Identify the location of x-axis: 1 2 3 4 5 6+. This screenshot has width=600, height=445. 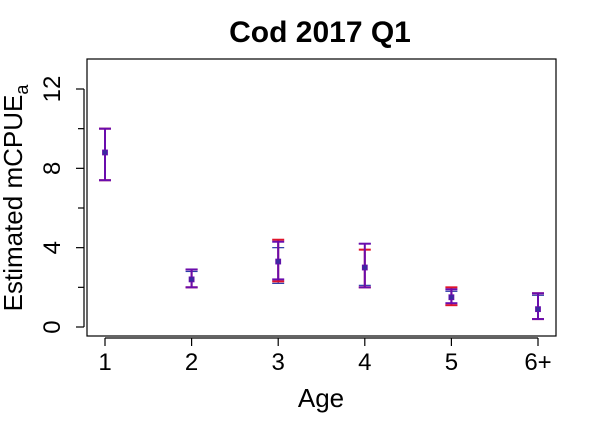
(325, 356).